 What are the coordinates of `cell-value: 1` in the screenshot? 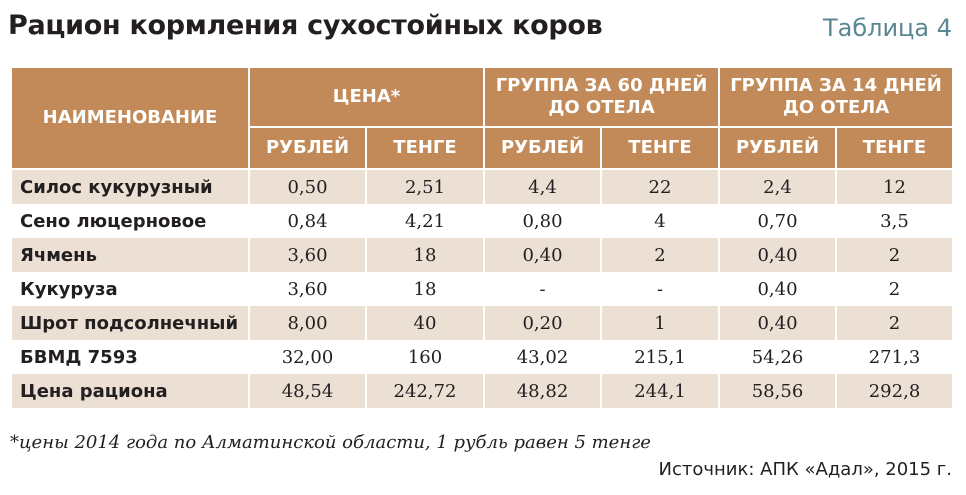 It's located at (660, 323).